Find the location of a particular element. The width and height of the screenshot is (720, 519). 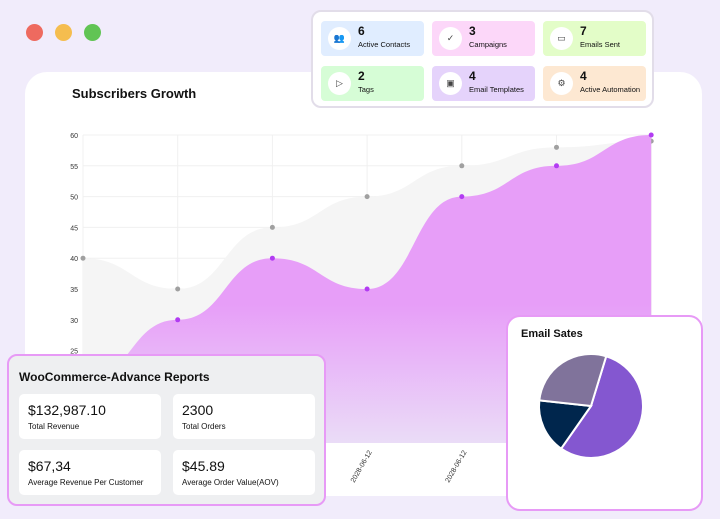

metric-value: $132,987.10 is located at coordinates (67, 410).